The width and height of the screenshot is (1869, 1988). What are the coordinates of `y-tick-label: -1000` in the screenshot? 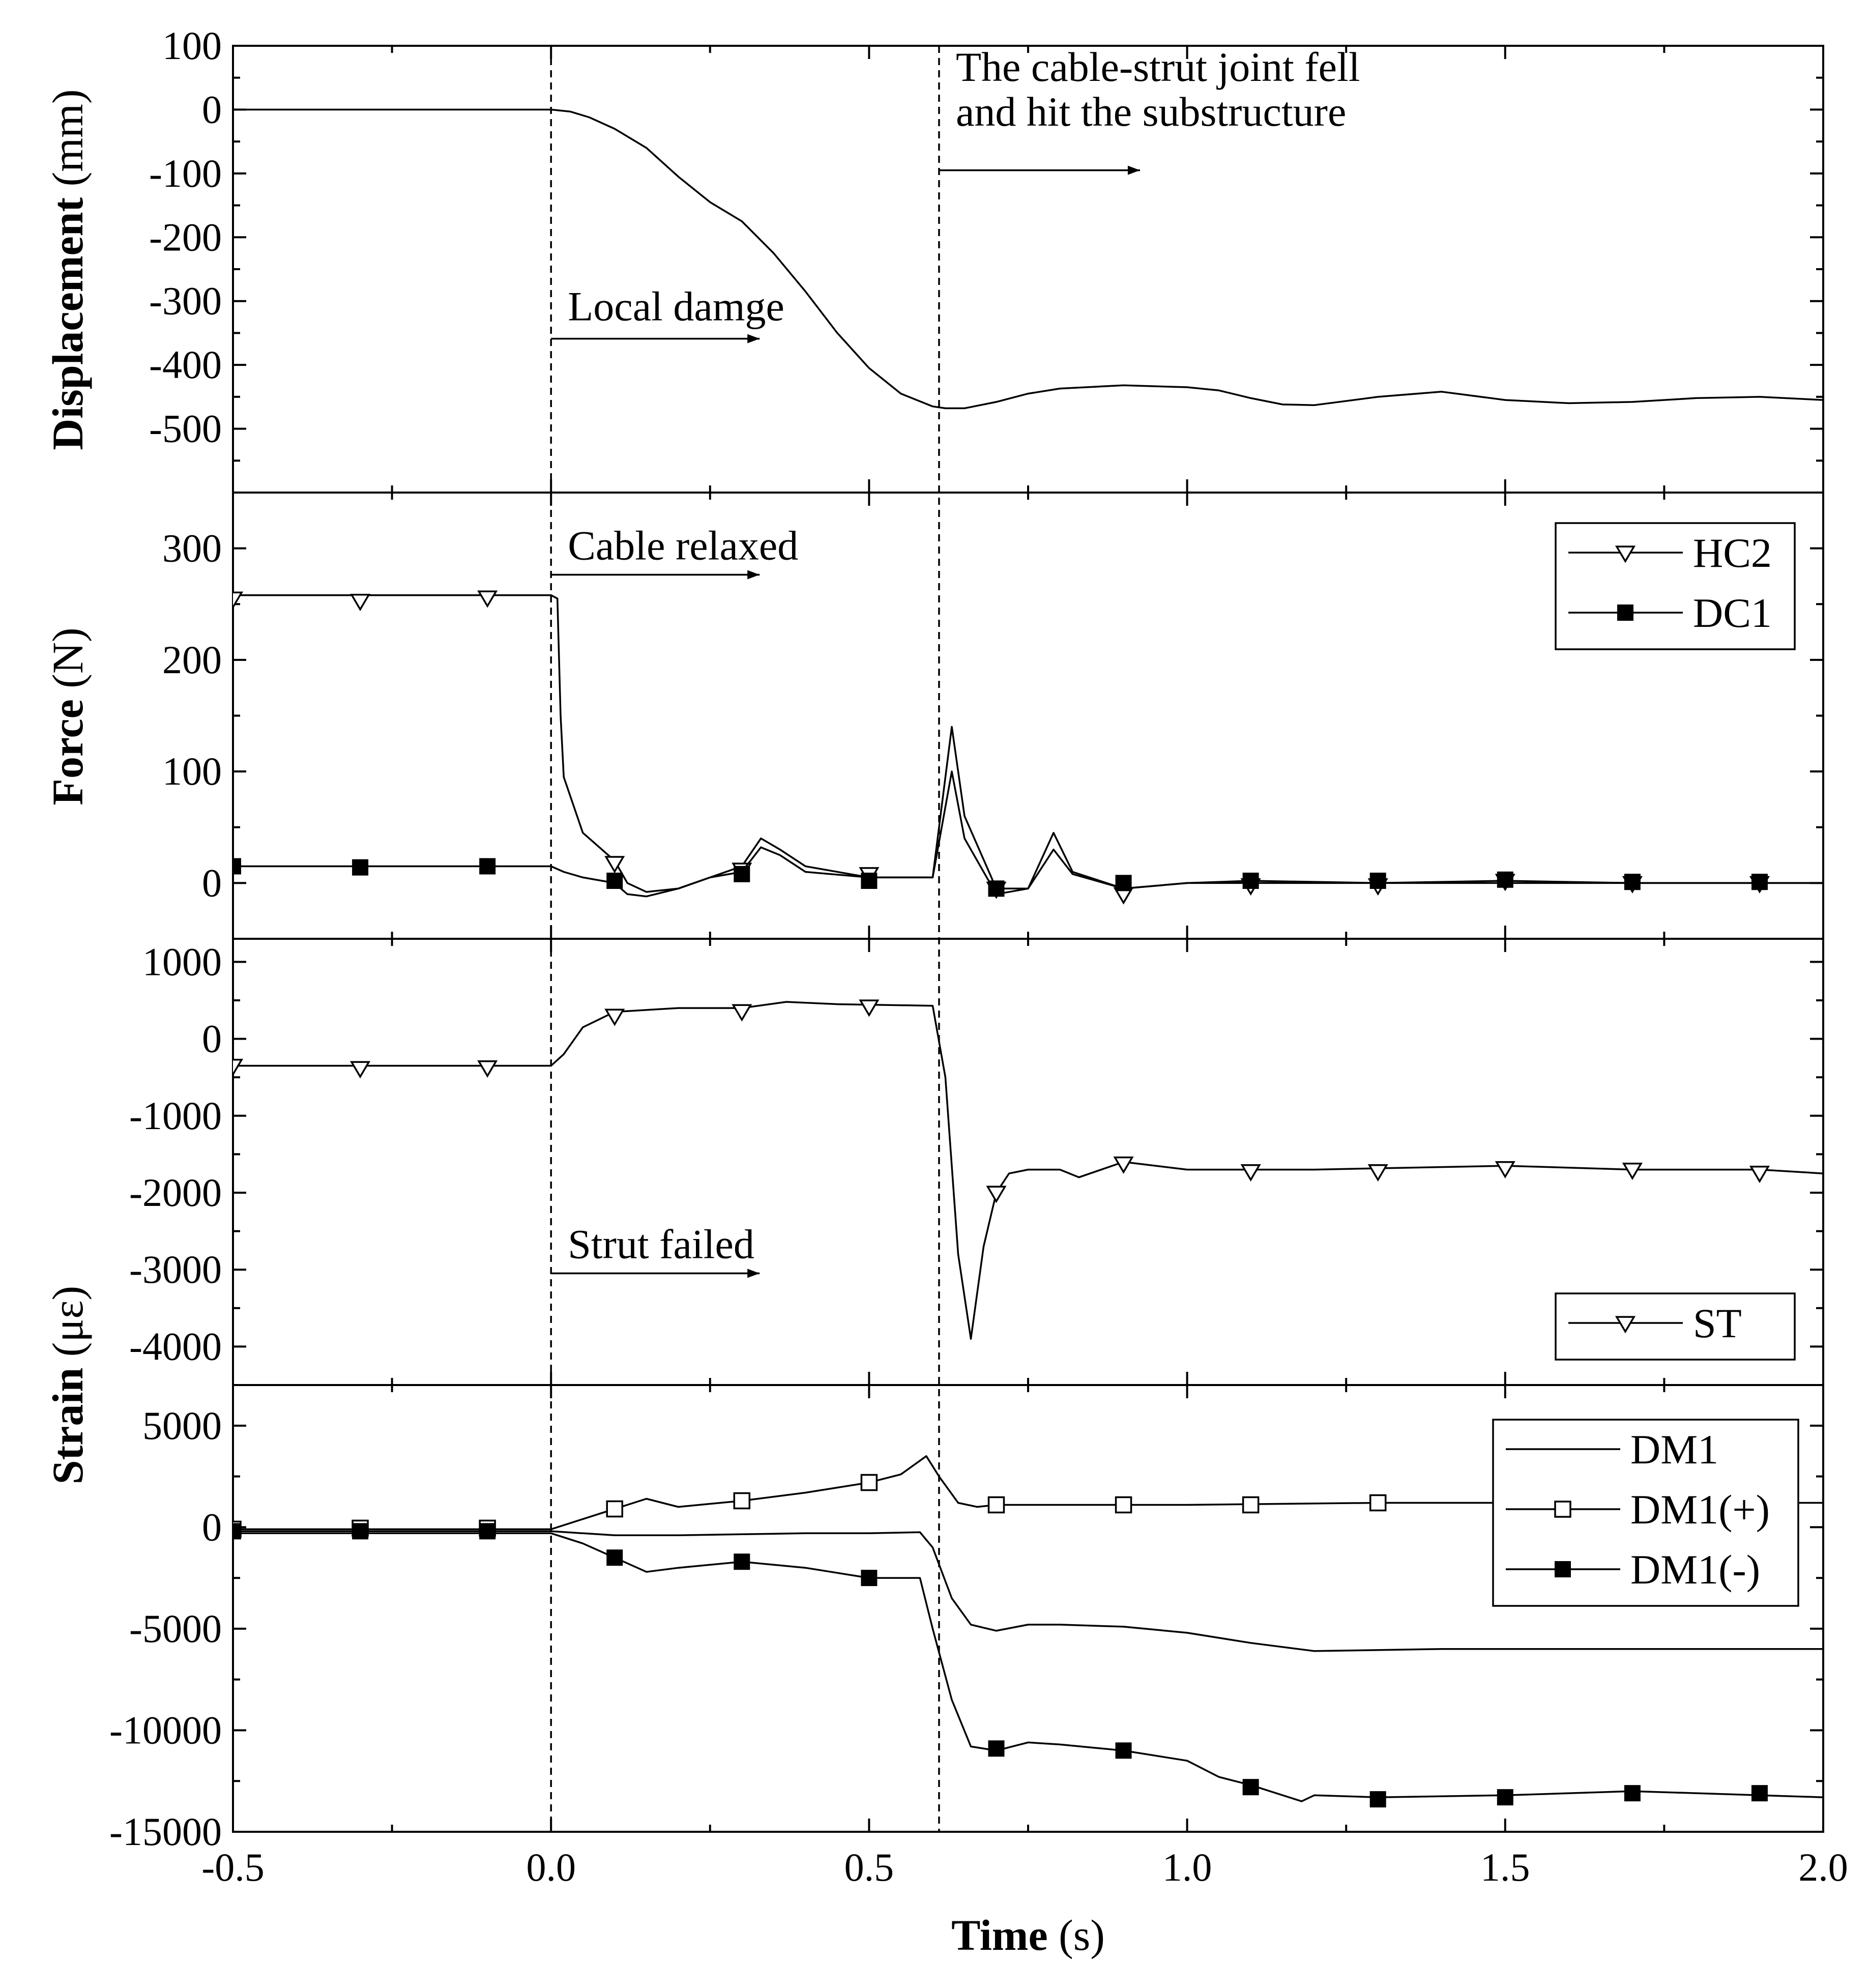 It's located at (176, 1115).